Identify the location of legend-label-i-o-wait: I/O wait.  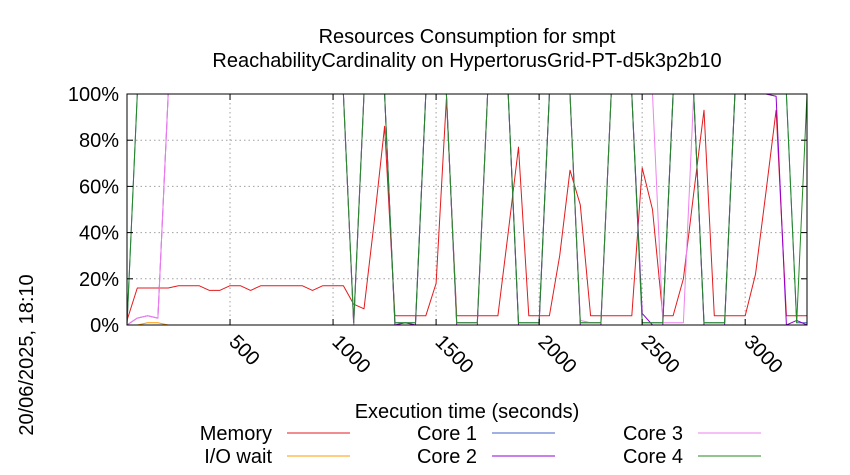
(238, 457).